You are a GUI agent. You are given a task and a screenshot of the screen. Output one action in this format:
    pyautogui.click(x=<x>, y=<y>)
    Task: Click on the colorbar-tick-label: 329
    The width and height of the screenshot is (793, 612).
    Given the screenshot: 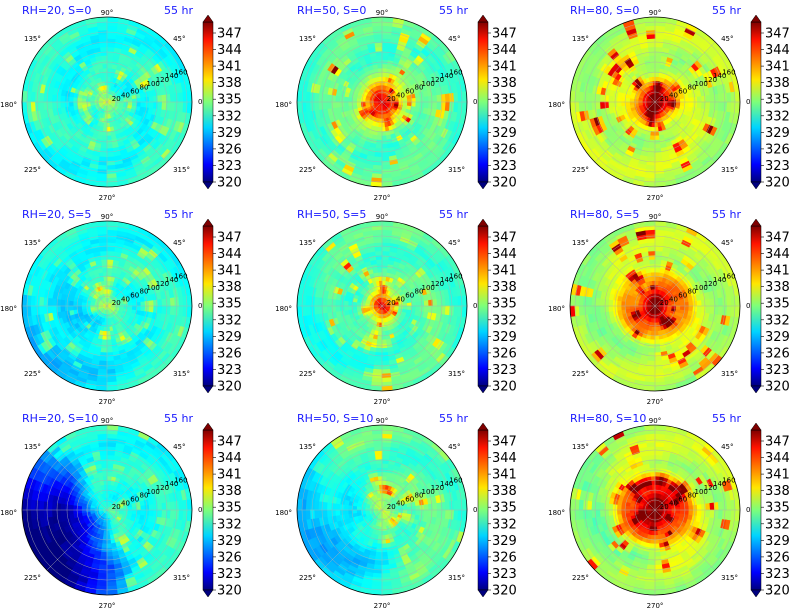 What is the action you would take?
    pyautogui.click(x=777, y=133)
    